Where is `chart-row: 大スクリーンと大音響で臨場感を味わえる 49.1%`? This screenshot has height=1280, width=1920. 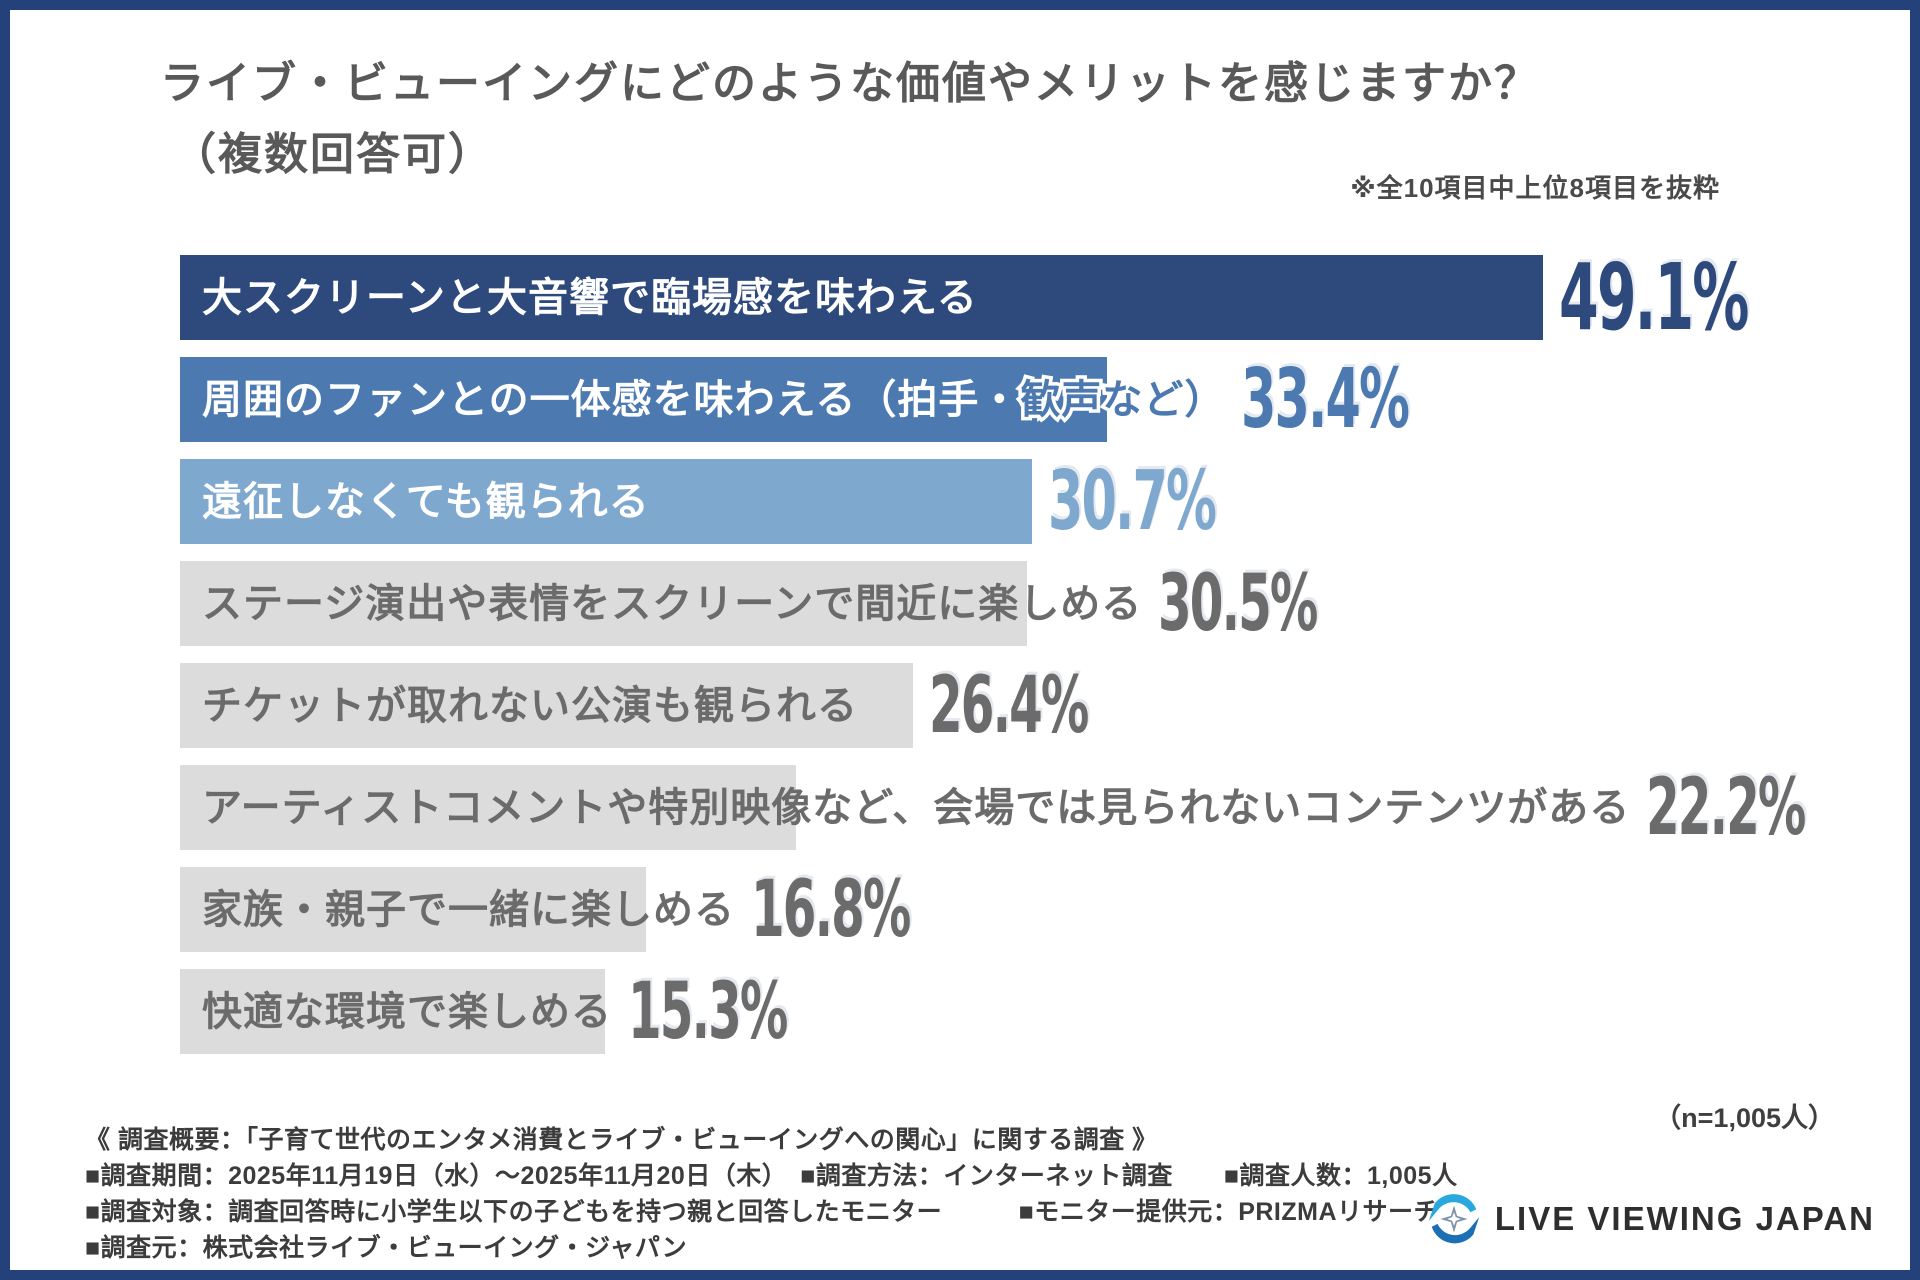 chart-row: 大スクリーンと大音響で臨場感を味わえる 49.1% is located at coordinates (1041, 297).